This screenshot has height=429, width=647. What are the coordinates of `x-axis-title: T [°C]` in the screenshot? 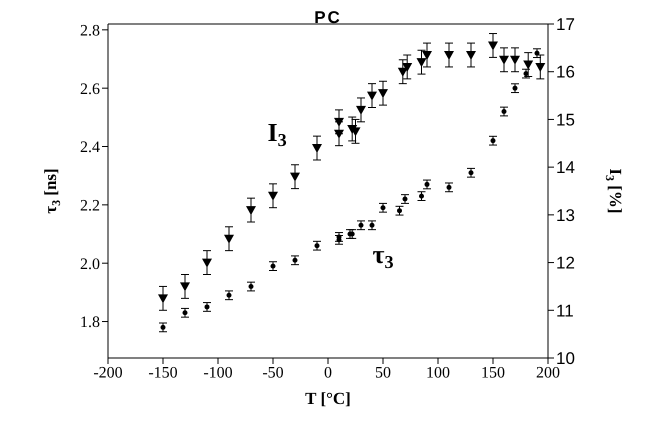 It's located at (328, 398).